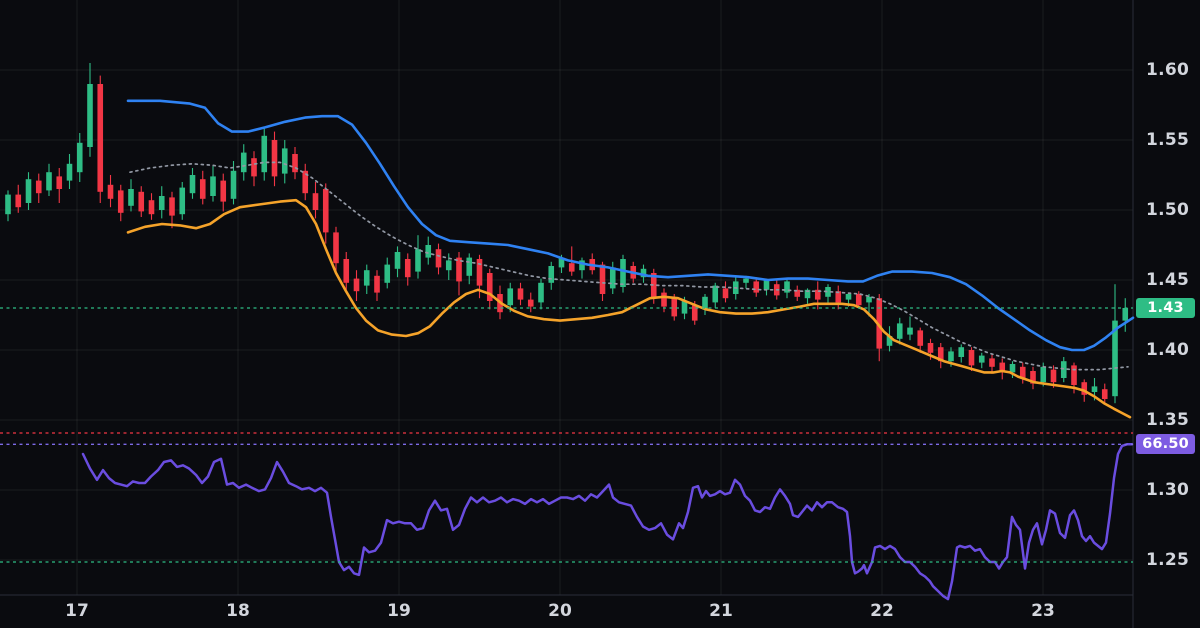  I want to click on rsi-value-badge: 66.50, so click(1165, 444).